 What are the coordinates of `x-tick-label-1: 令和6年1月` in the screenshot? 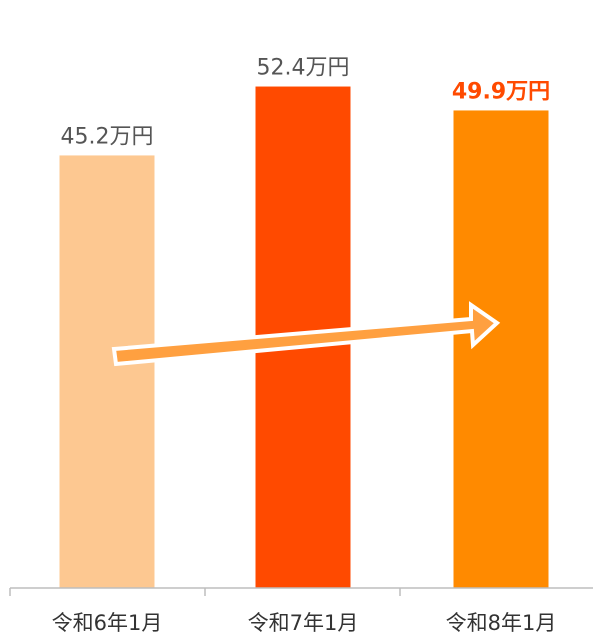 It's located at (107, 623).